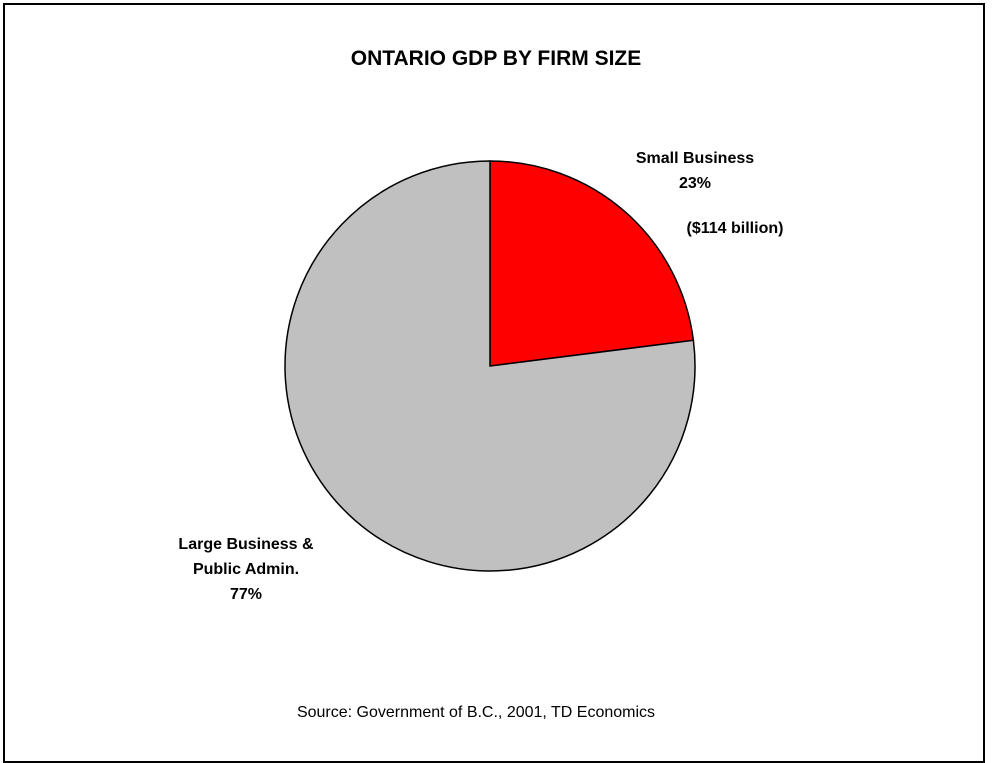 This screenshot has width=992, height=763. What do you see at coordinates (695, 183) in the screenshot?
I see `label-small-business-percent: 23%` at bounding box center [695, 183].